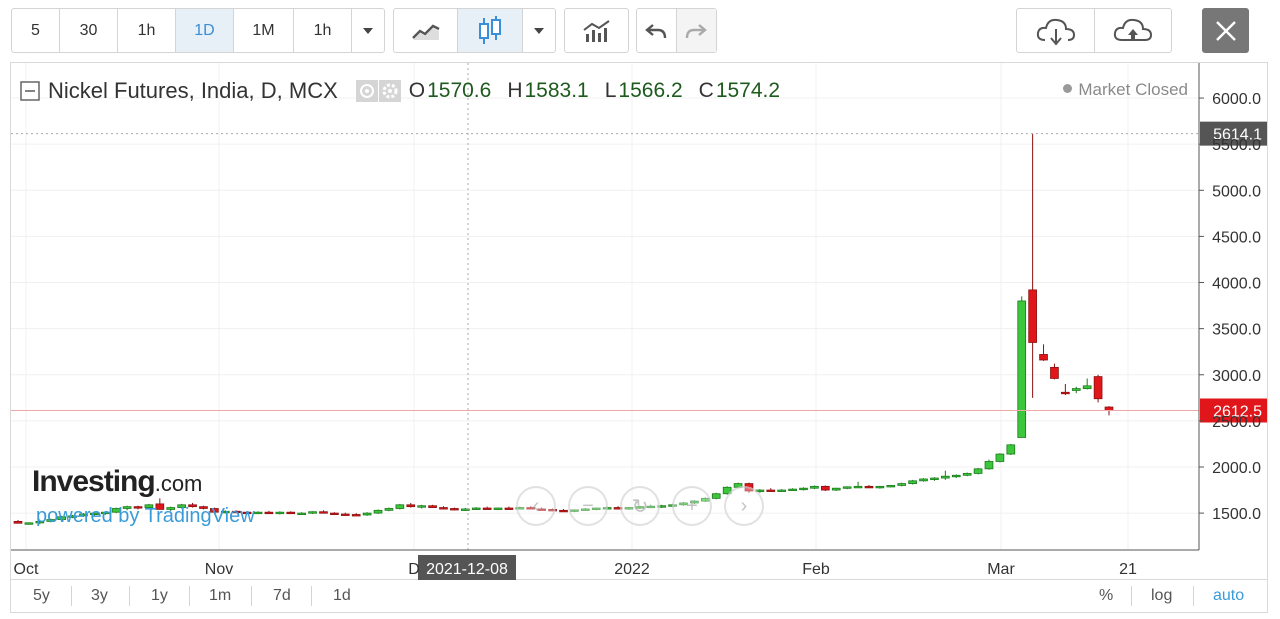 Image resolution: width=1280 pixels, height=619 pixels. I want to click on high-label: H, so click(515, 90).